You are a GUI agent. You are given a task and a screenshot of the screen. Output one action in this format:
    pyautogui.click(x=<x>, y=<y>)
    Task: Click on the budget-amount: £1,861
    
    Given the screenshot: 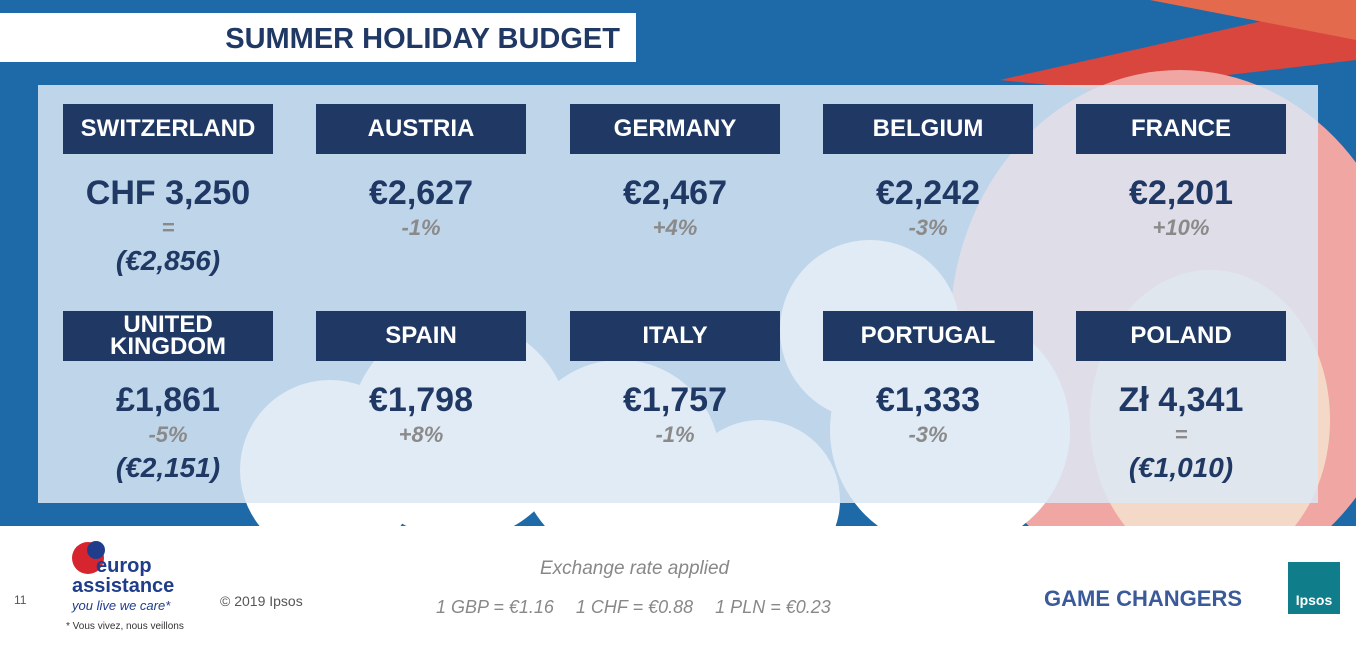 What is the action you would take?
    pyautogui.click(x=168, y=400)
    